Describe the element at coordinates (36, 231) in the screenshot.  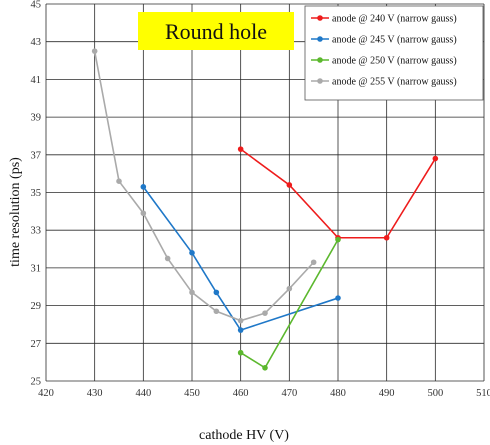
I see `y-tick-label: 33` at that location.